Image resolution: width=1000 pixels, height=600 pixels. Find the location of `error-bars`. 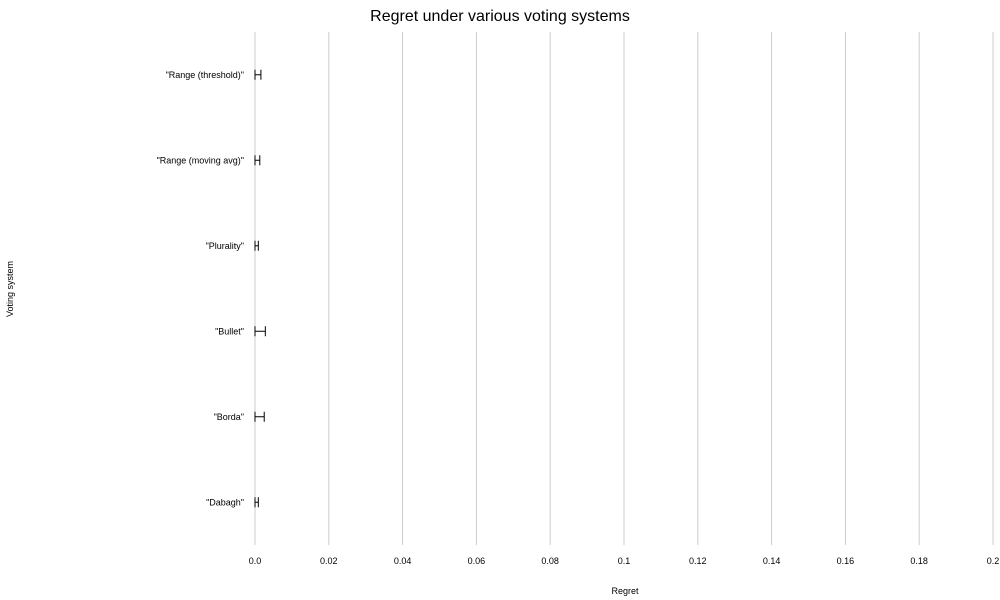

error-bars is located at coordinates (260, 288).